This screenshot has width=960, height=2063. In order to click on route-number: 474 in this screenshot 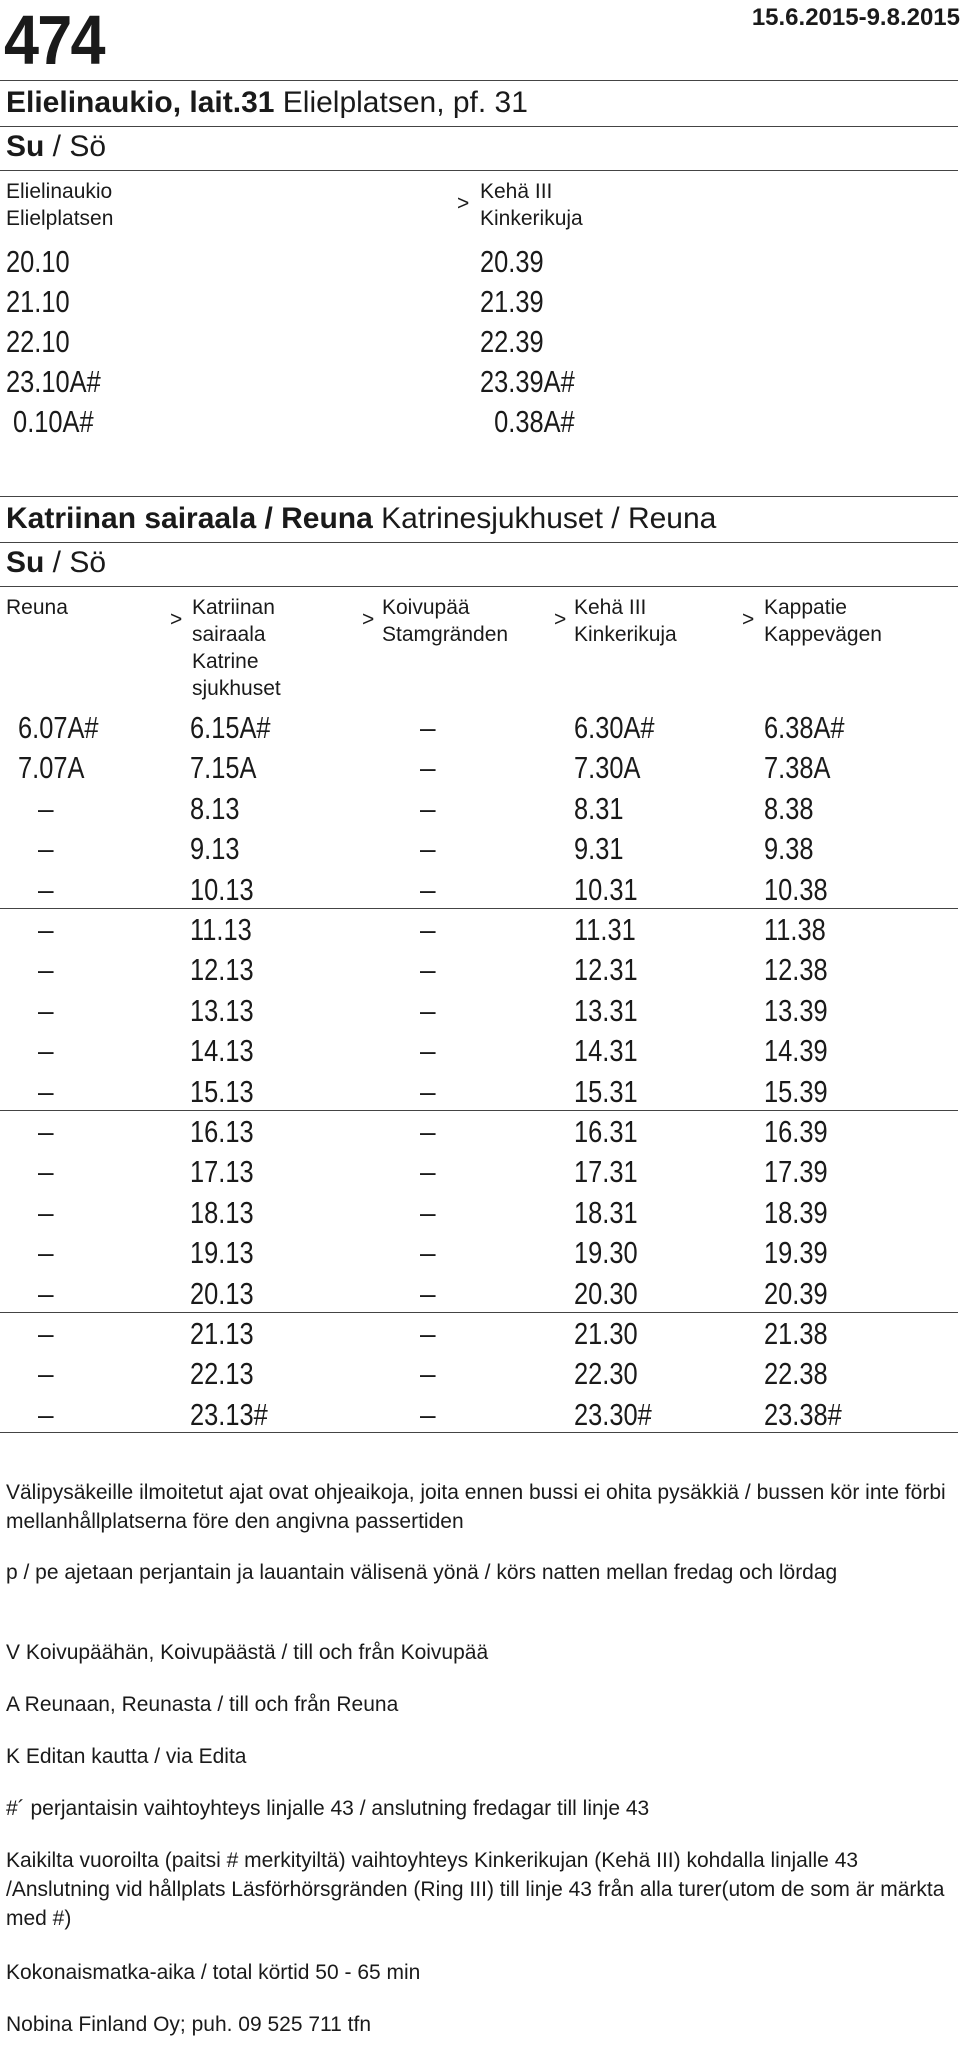, I will do `click(55, 40)`.